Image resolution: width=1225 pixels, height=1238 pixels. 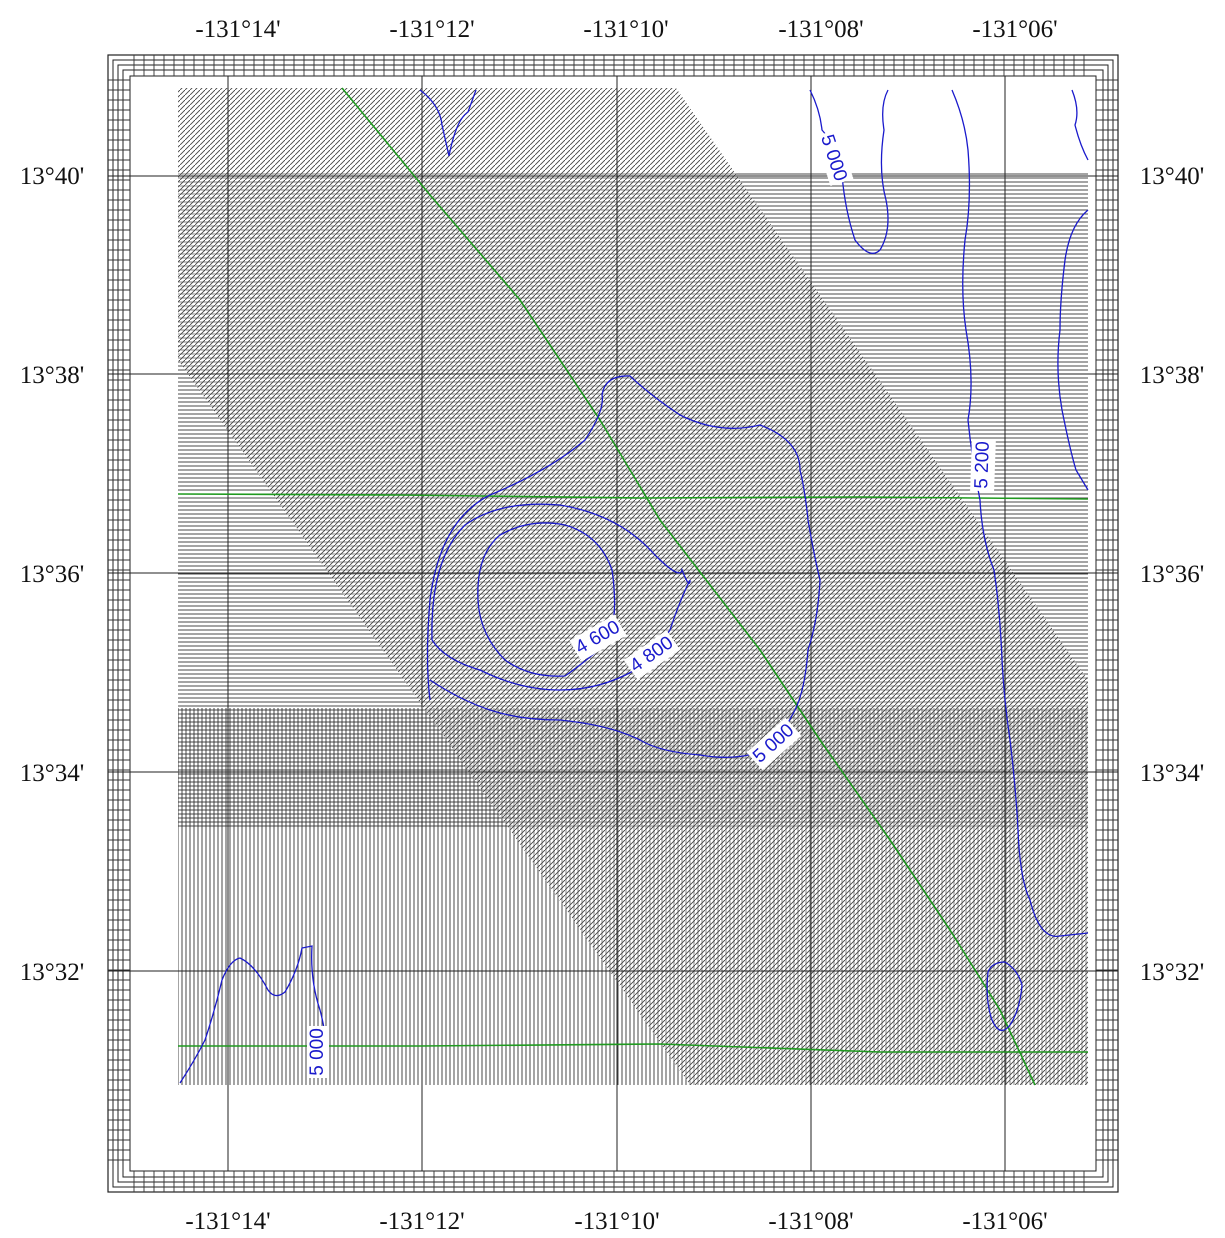 What do you see at coordinates (237, 29) in the screenshot?
I see `lon-label-top: -131°14'` at bounding box center [237, 29].